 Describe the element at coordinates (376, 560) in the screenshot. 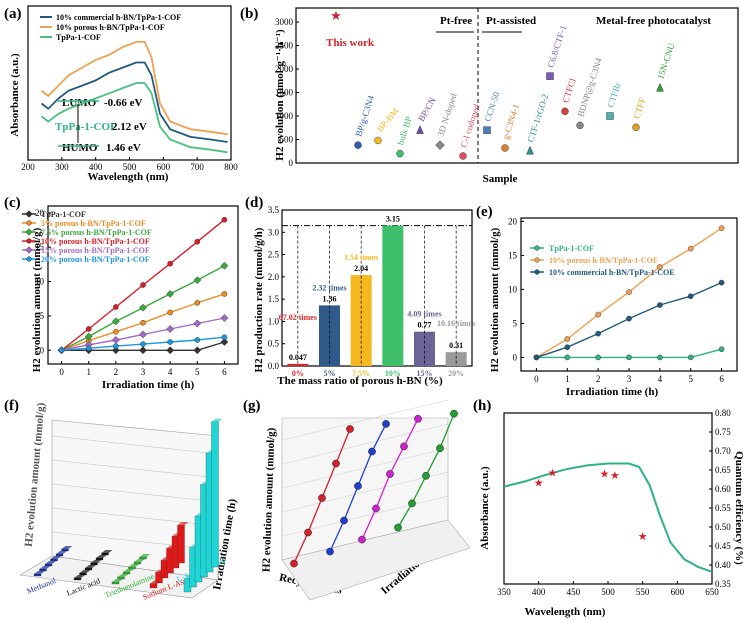

I see `g-floor` at that location.